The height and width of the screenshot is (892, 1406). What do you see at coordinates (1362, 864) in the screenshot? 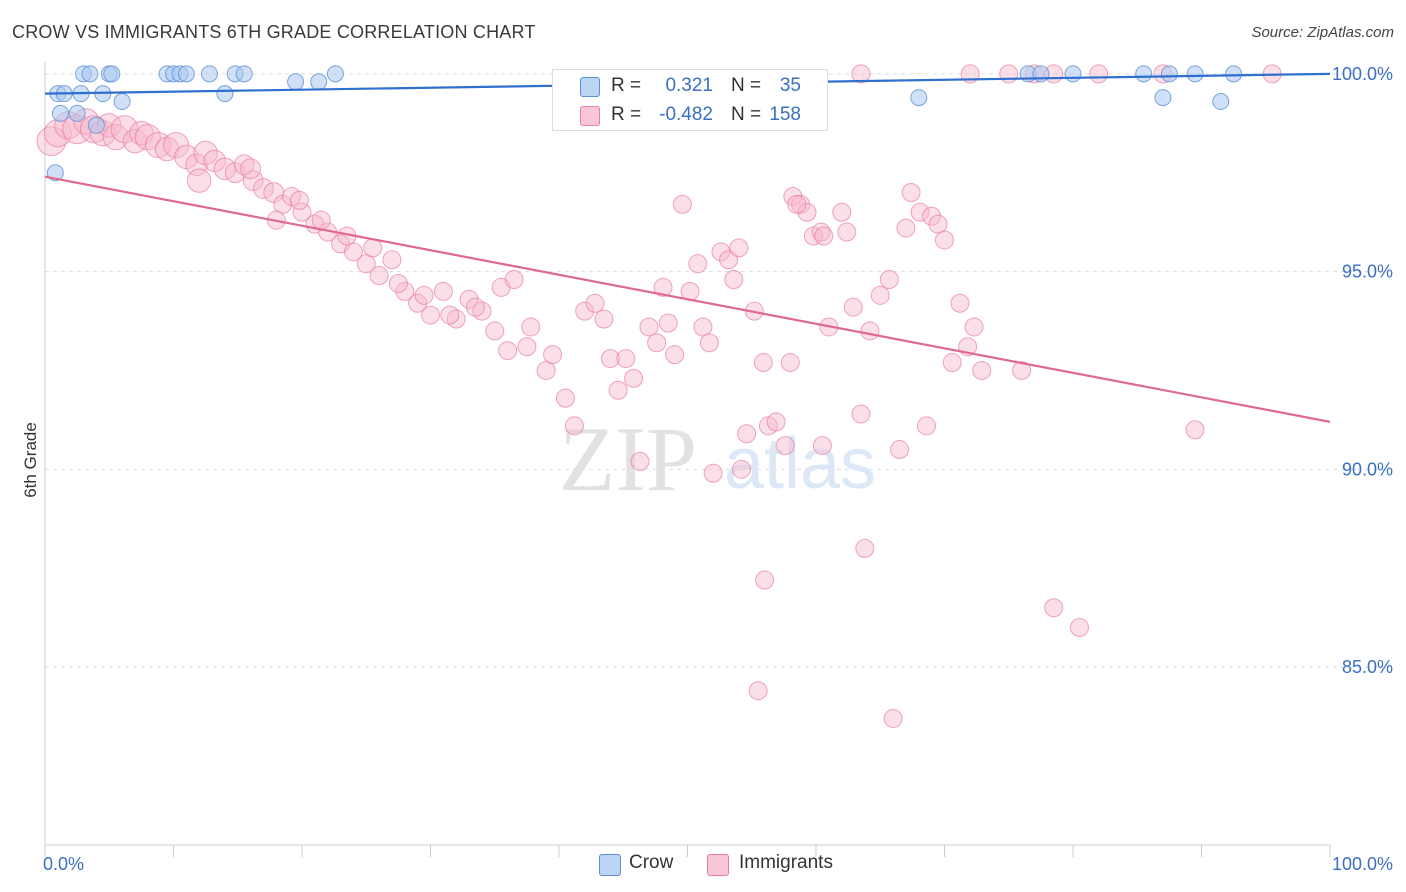
I see `x-tick-label-end: 100.0%` at bounding box center [1362, 864].